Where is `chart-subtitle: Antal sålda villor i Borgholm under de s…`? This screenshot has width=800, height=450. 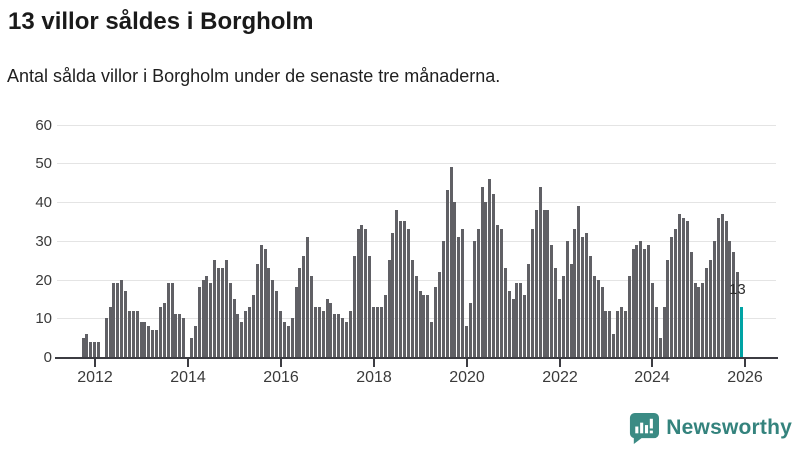
chart-subtitle: Antal sålda villor i Borgholm under de s… is located at coordinates (254, 76).